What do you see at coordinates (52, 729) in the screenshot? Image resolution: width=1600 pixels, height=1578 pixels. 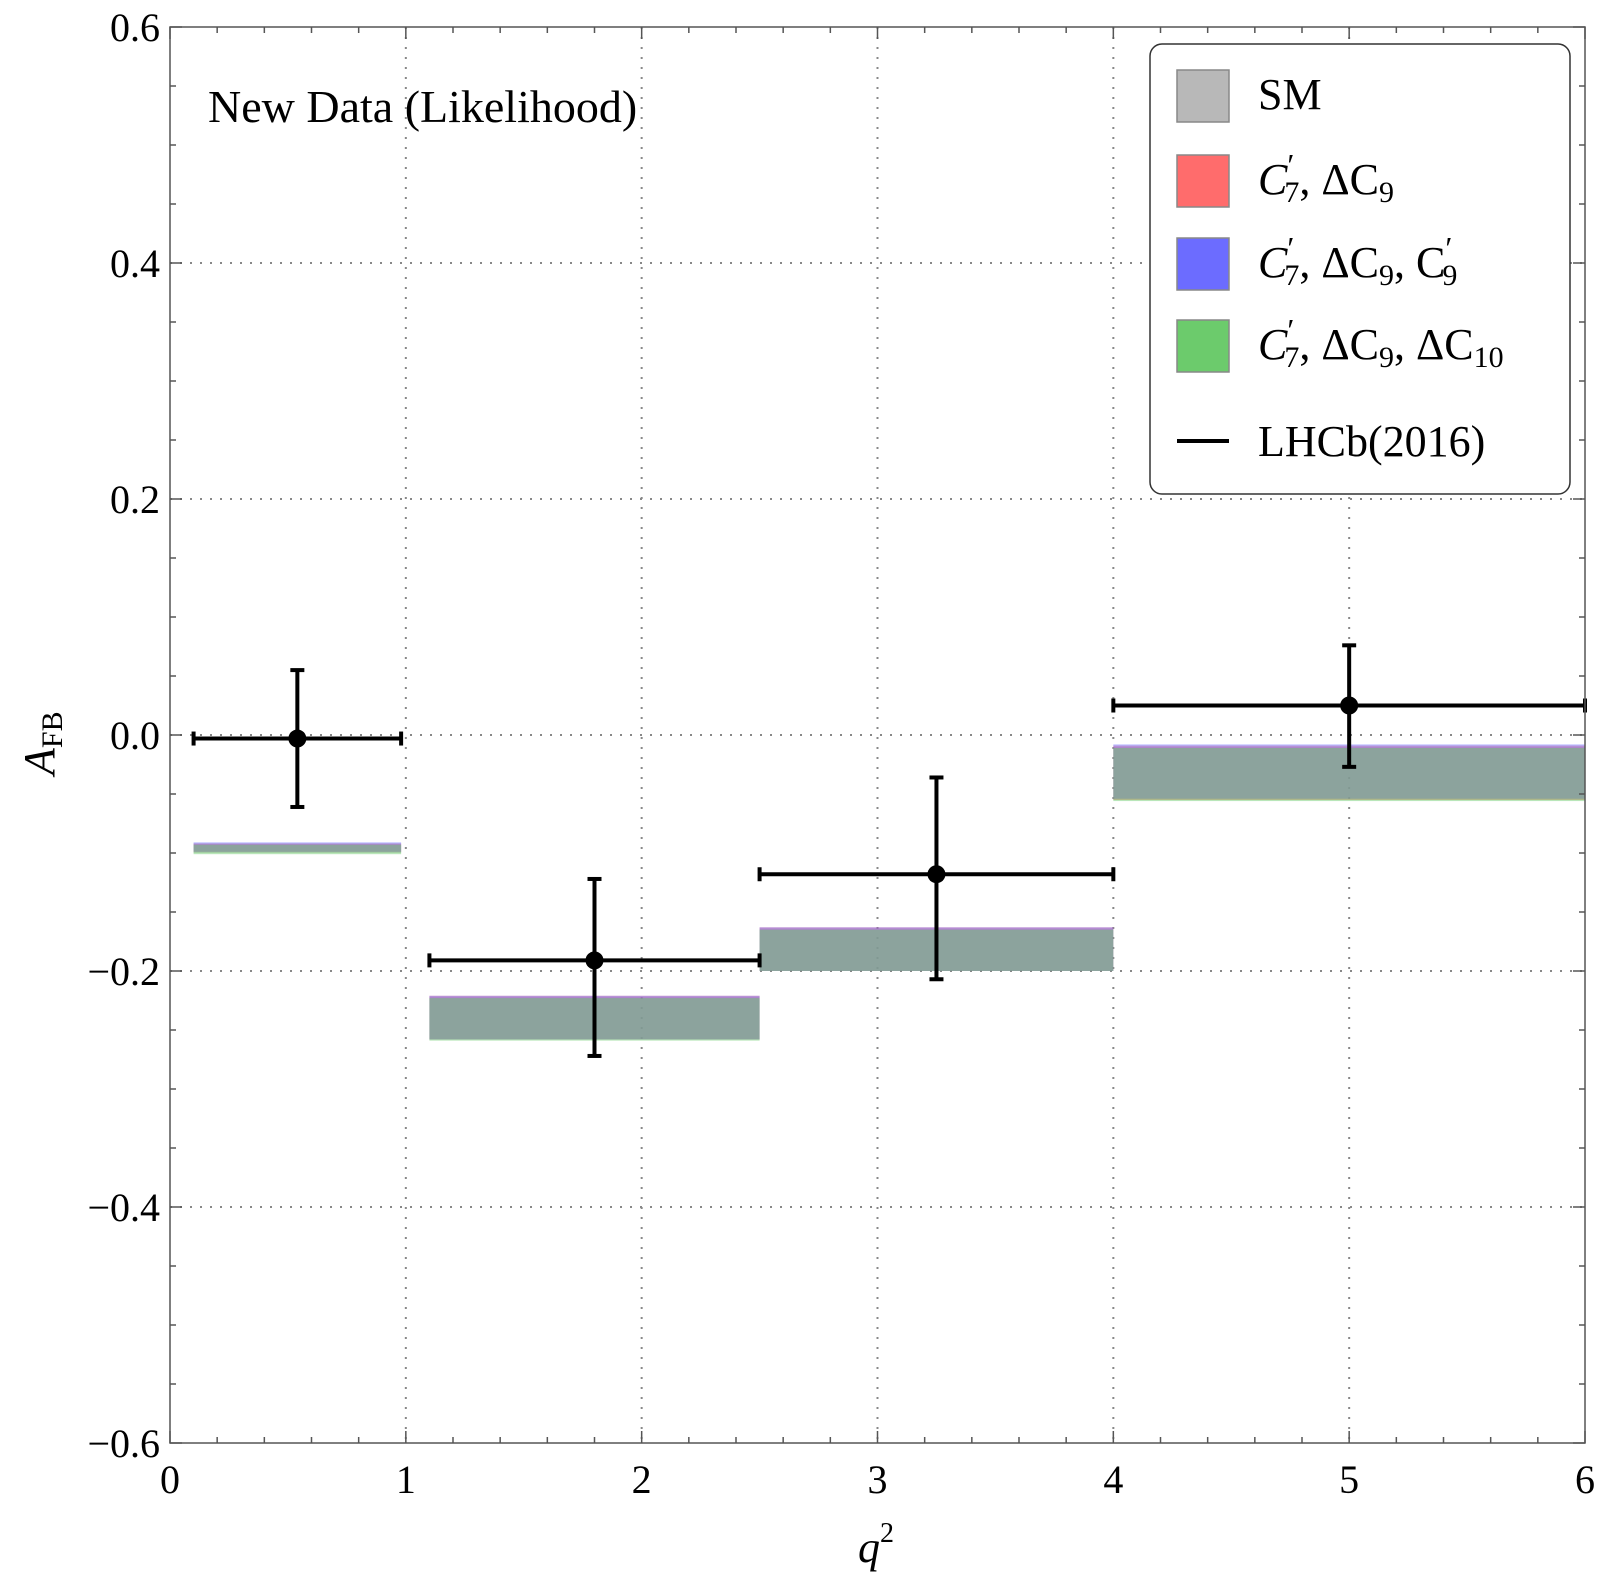 I see `y-axis-title-sub: FB` at bounding box center [52, 729].